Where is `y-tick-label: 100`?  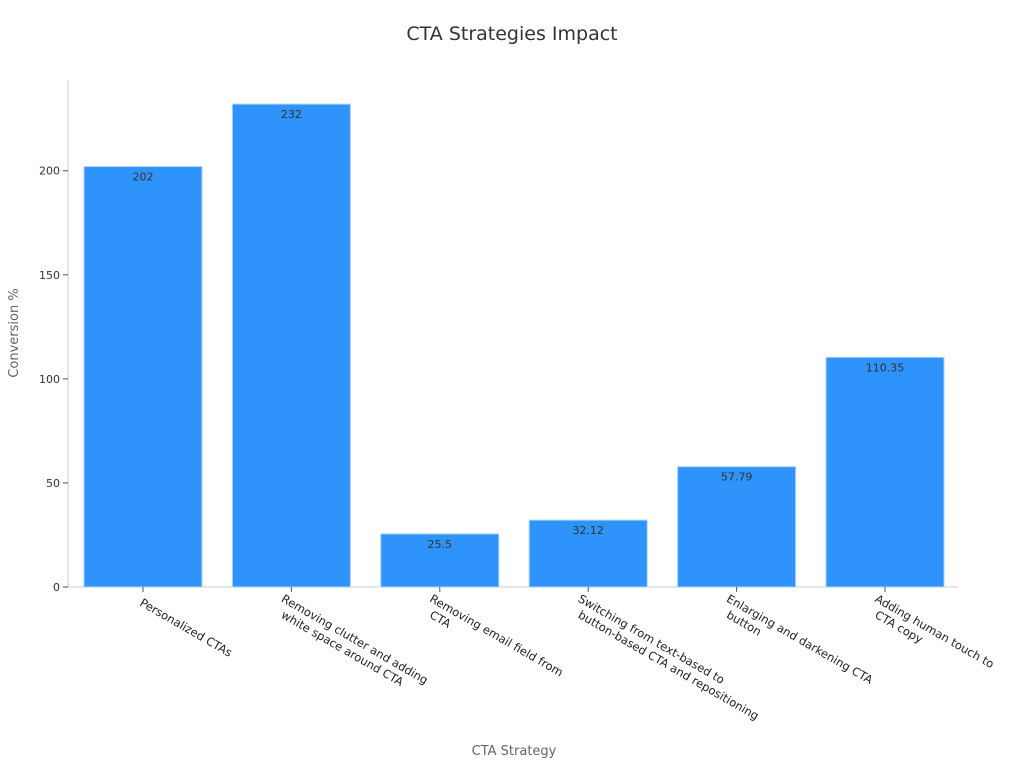 y-tick-label: 100 is located at coordinates (49, 379).